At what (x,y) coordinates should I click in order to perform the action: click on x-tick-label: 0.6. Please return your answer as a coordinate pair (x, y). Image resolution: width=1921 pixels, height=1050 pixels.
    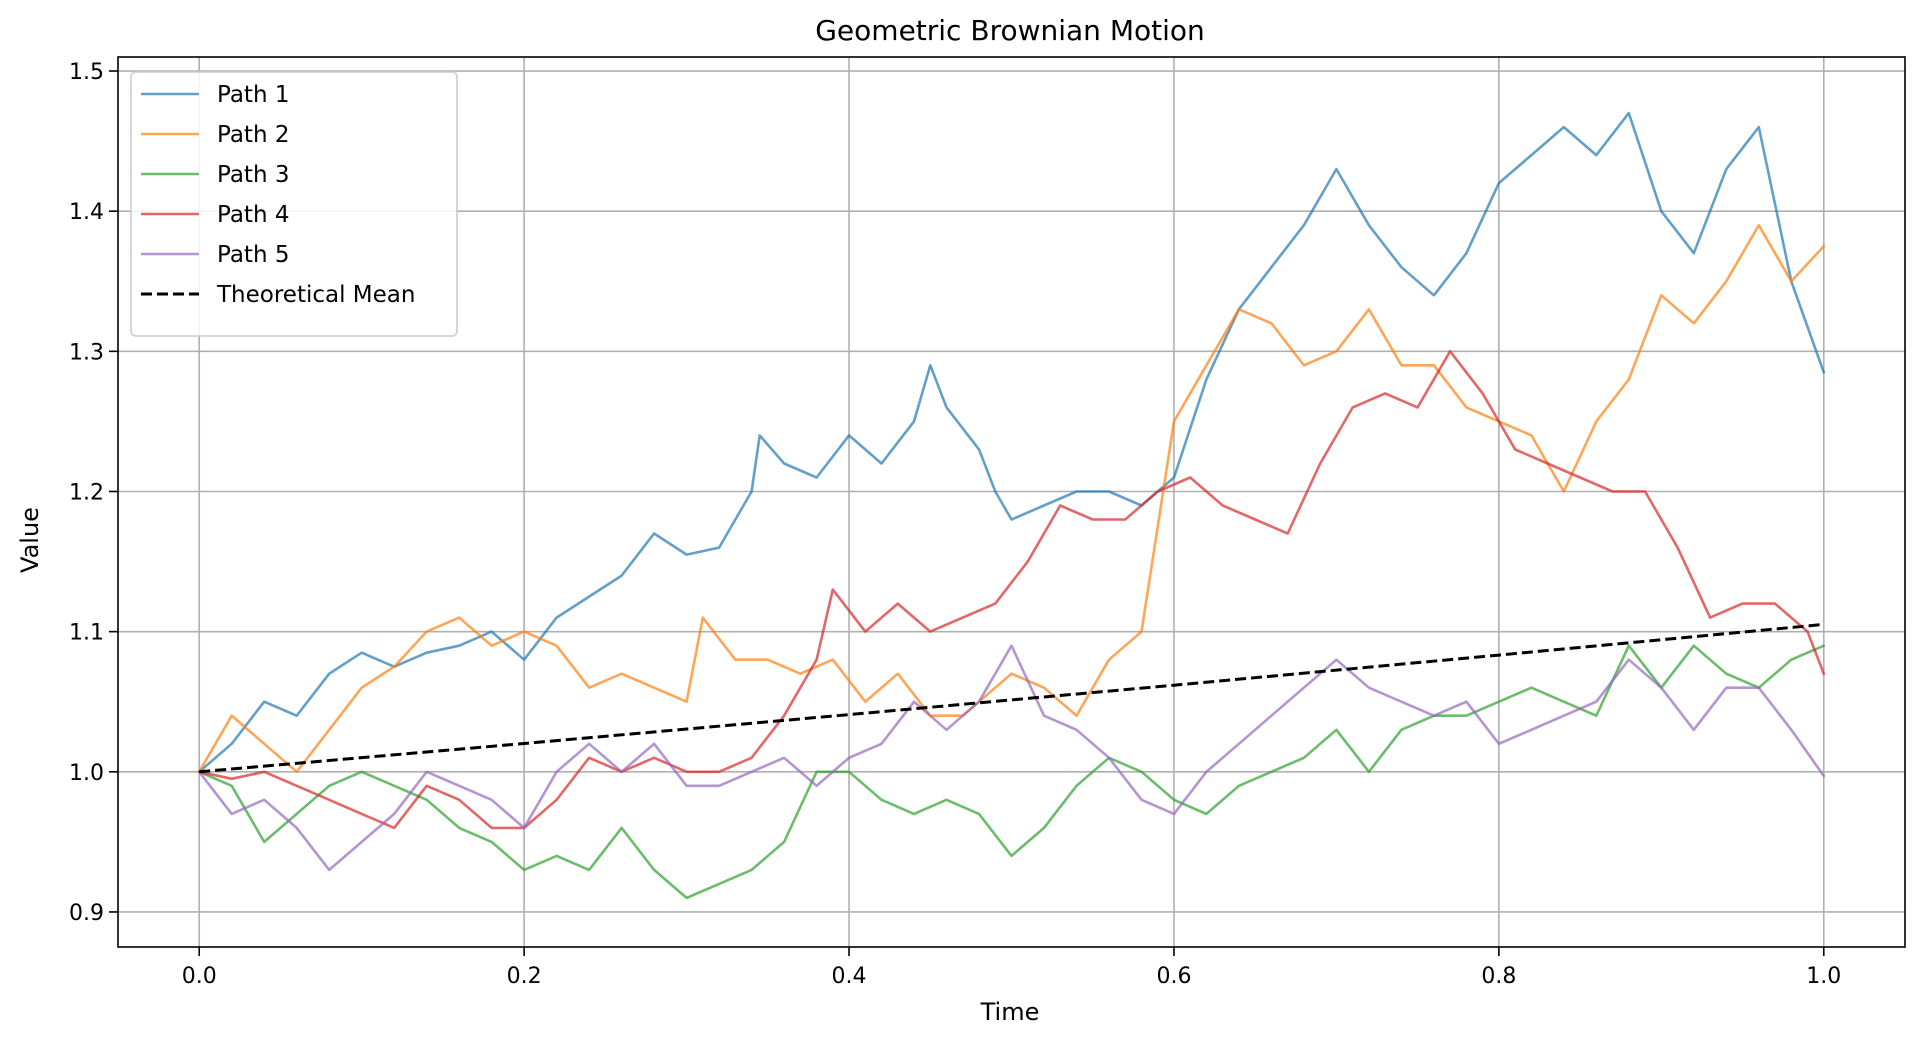
    Looking at the image, I should click on (1173, 976).